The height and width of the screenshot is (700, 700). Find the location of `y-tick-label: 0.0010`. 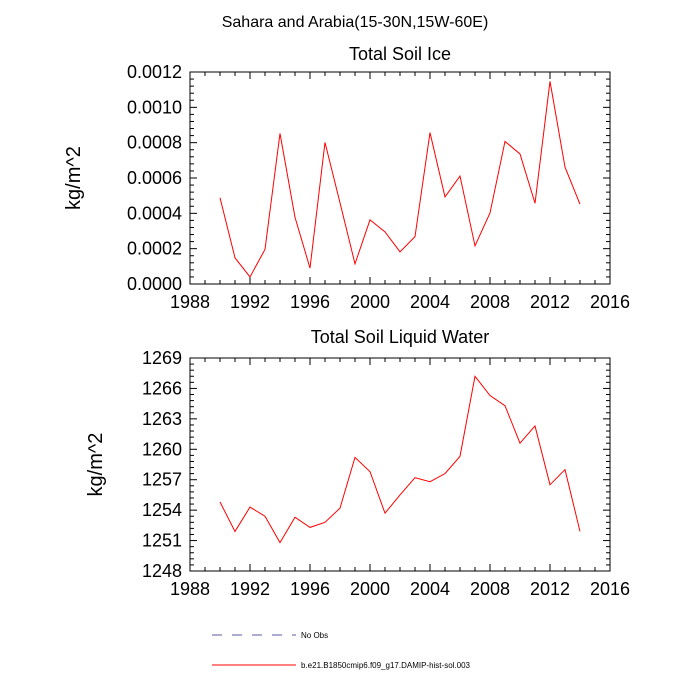

y-tick-label: 0.0010 is located at coordinates (154, 107).